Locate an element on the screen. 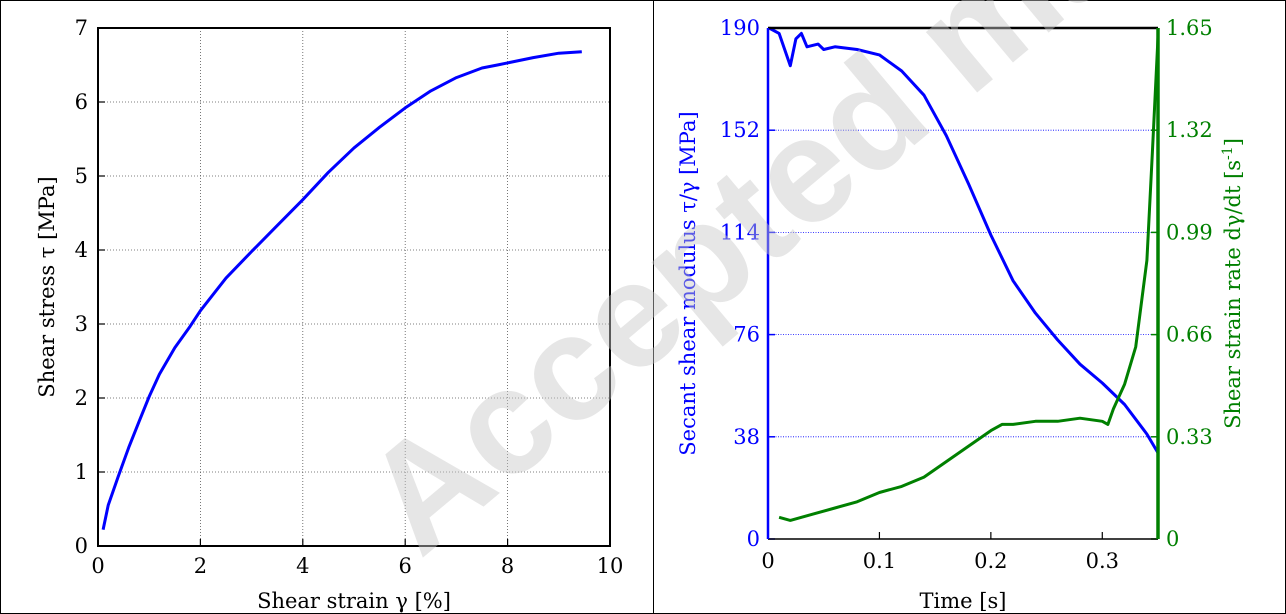  left-x-tick-label: 2 is located at coordinates (200, 566).